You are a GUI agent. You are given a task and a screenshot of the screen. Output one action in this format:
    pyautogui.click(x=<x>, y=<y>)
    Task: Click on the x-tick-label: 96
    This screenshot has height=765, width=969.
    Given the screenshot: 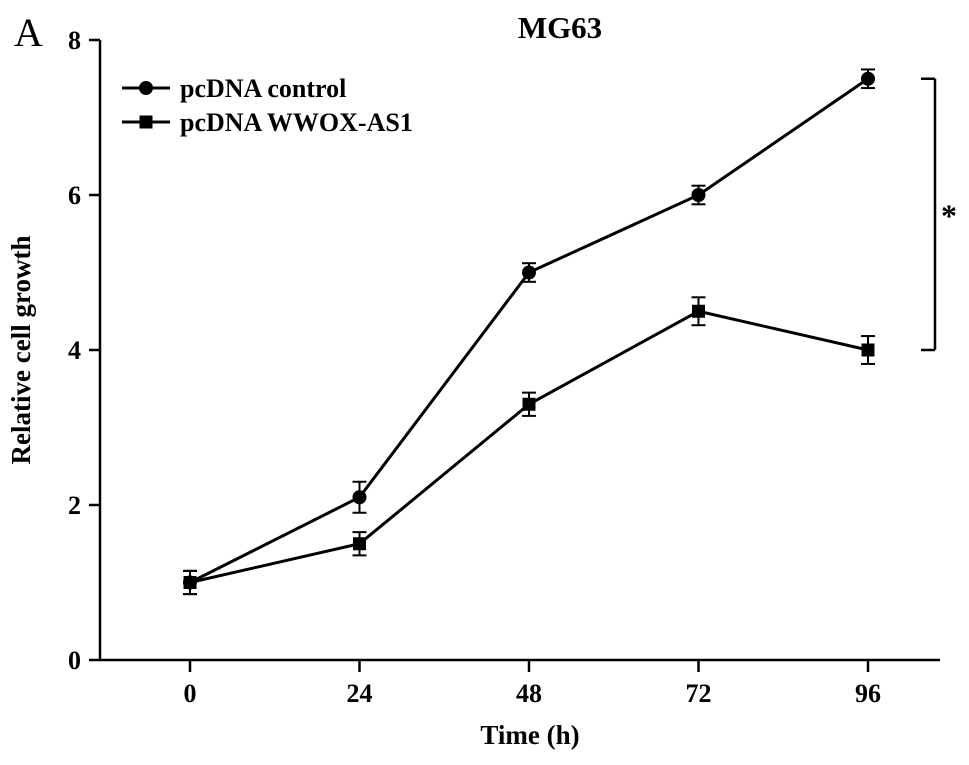 What is the action you would take?
    pyautogui.click(x=868, y=693)
    